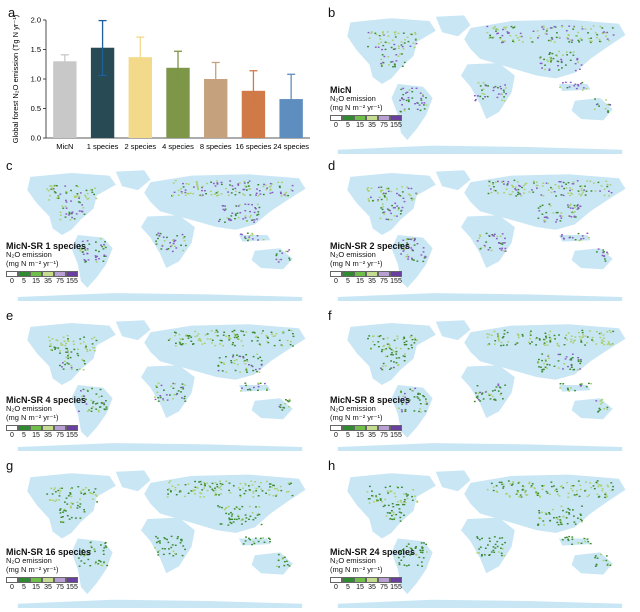  Describe the element at coordinates (140, 146) in the screenshot. I see `x-tick-label: 2 species` at that location.